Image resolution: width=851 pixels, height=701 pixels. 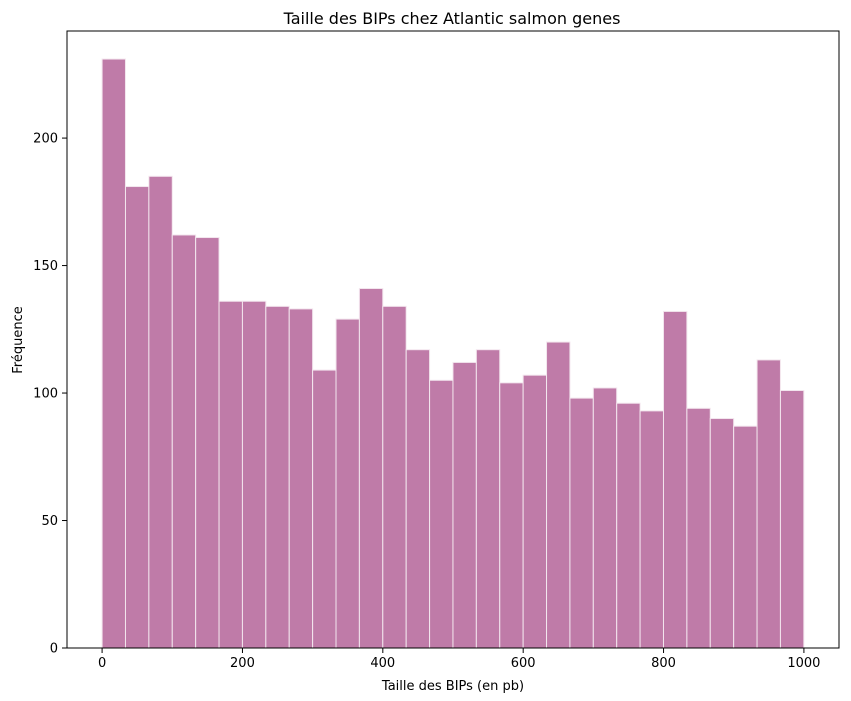 What do you see at coordinates (45, 139) in the screenshot?
I see `y-tick-label: 200` at bounding box center [45, 139].